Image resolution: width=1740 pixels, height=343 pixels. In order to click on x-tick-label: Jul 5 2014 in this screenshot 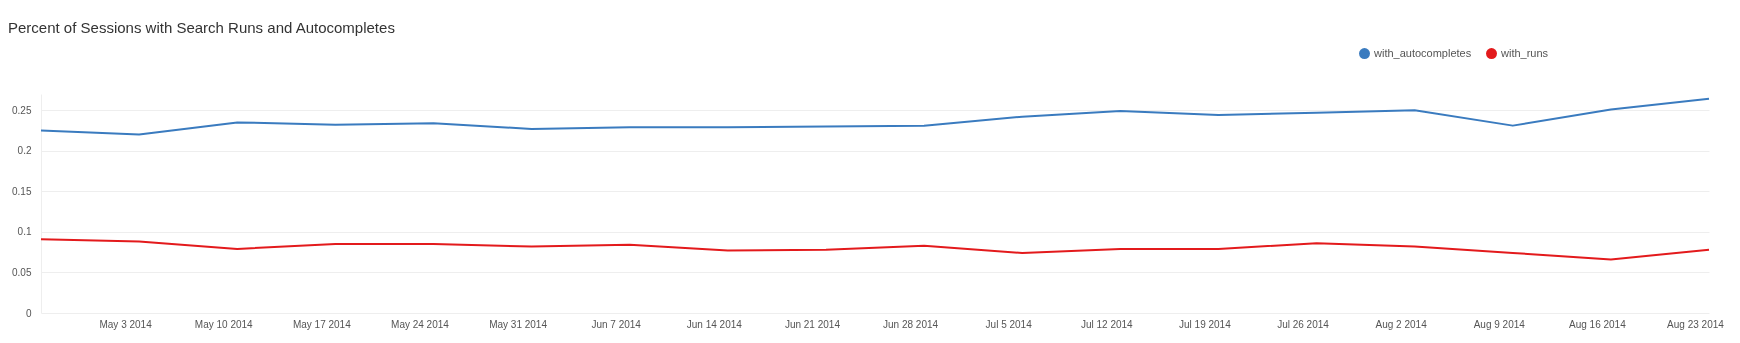, I will do `click(1009, 324)`.